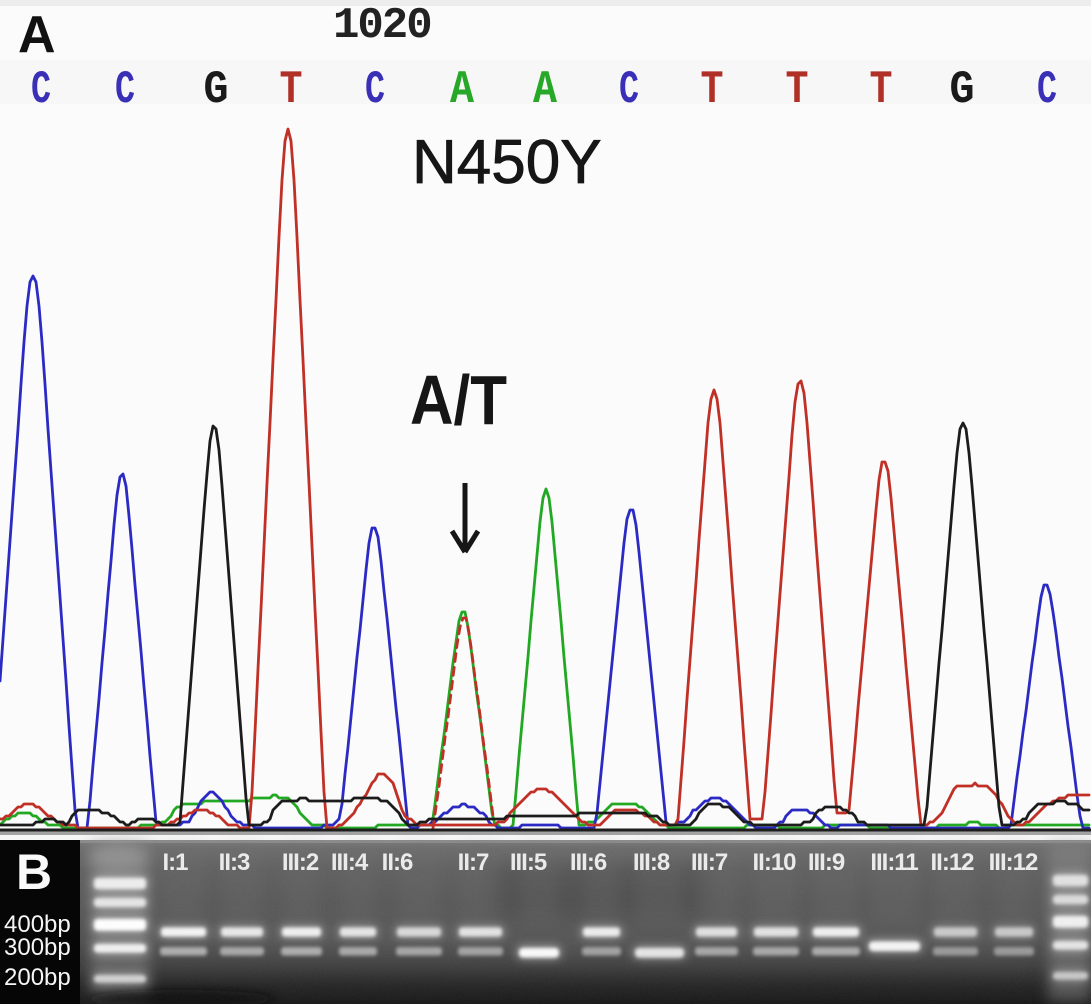 The height and width of the screenshot is (1004, 1091). What do you see at coordinates (37, 924) in the screenshot?
I see `svg-text: 400bp` at bounding box center [37, 924].